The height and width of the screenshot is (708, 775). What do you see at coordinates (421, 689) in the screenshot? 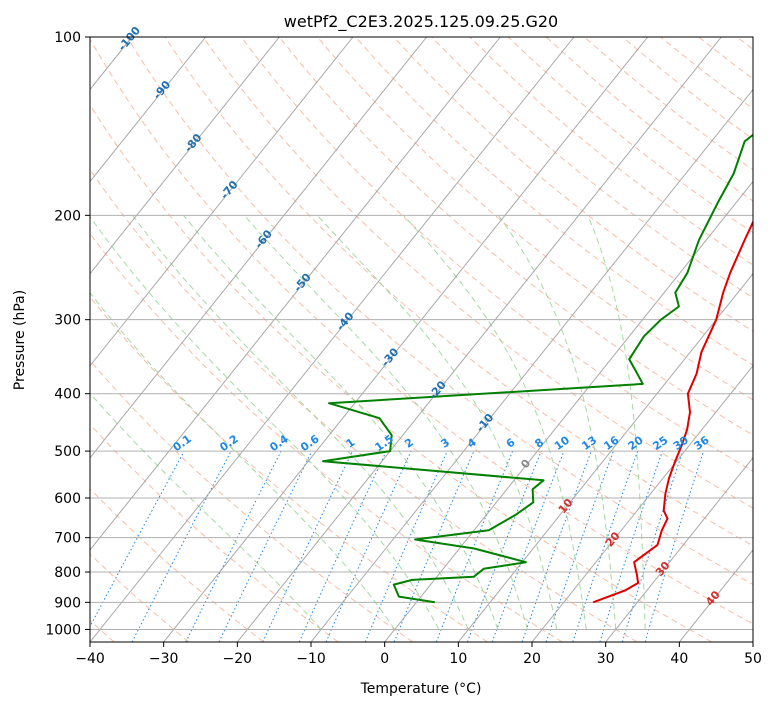
I see `x-axis-title: Temperature (°C)` at bounding box center [421, 689].